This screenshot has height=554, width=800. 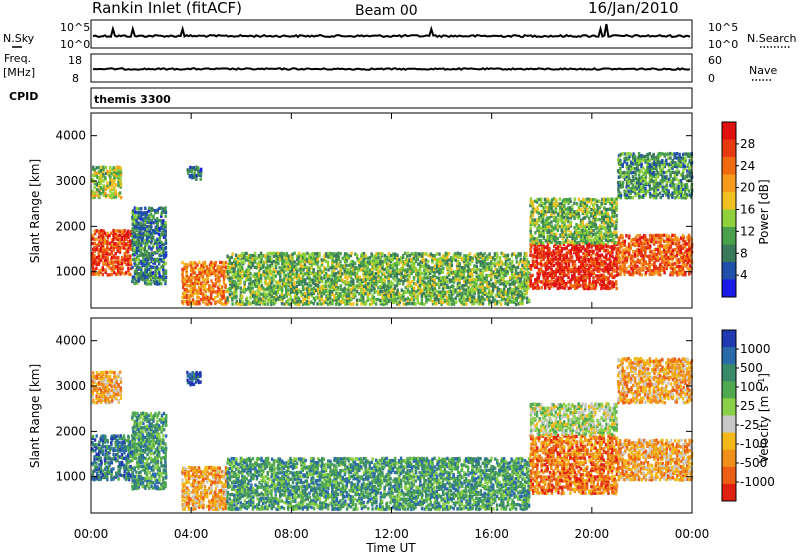 What do you see at coordinates (19, 38) in the screenshot?
I see `nsky-label: N.Sky` at bounding box center [19, 38].